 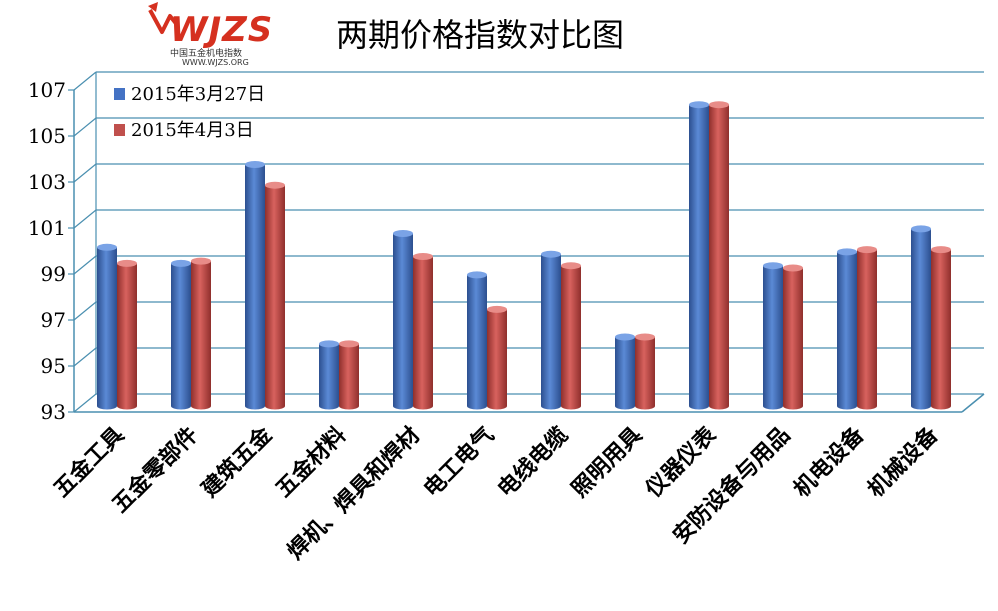 I want to click on y-tick-label: 107, so click(x=47, y=90).